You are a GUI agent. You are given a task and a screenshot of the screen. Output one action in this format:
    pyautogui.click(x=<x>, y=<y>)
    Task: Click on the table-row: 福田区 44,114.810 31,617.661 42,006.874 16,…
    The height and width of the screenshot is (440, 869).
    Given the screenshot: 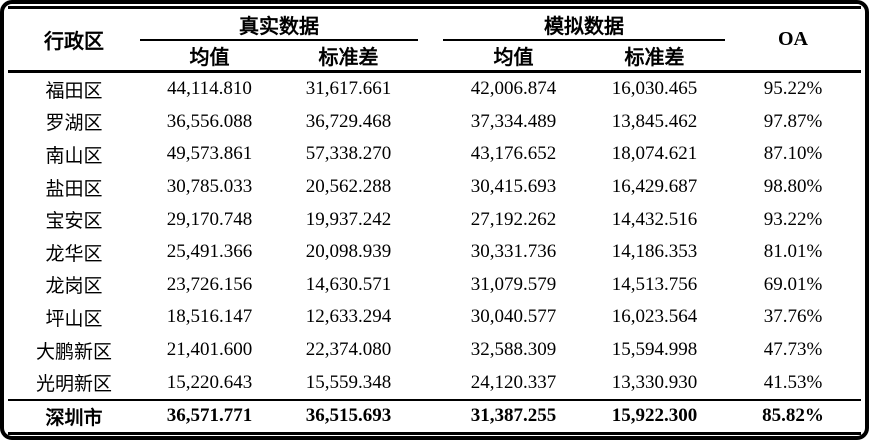 What is the action you would take?
    pyautogui.click(x=434, y=89)
    